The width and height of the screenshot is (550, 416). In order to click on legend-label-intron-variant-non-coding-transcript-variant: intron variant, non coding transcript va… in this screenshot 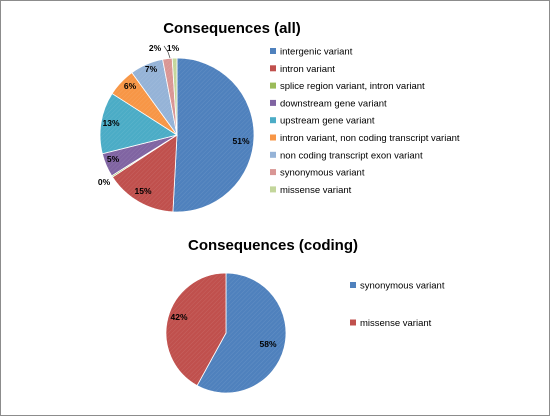, I will do `click(370, 138)`.